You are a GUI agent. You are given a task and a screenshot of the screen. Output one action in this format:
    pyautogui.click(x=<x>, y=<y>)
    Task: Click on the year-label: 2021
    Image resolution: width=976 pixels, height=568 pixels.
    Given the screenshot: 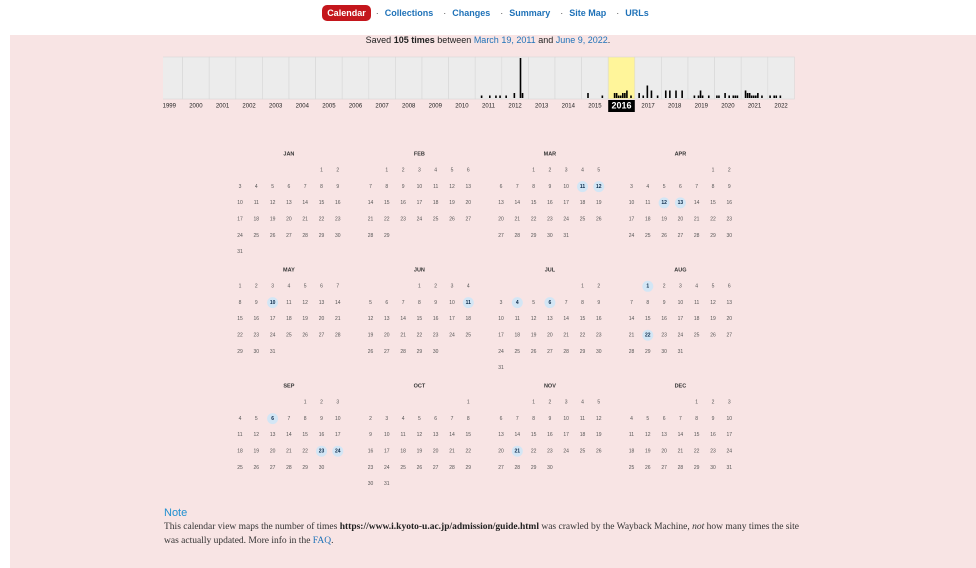 What is the action you would take?
    pyautogui.click(x=755, y=107)
    